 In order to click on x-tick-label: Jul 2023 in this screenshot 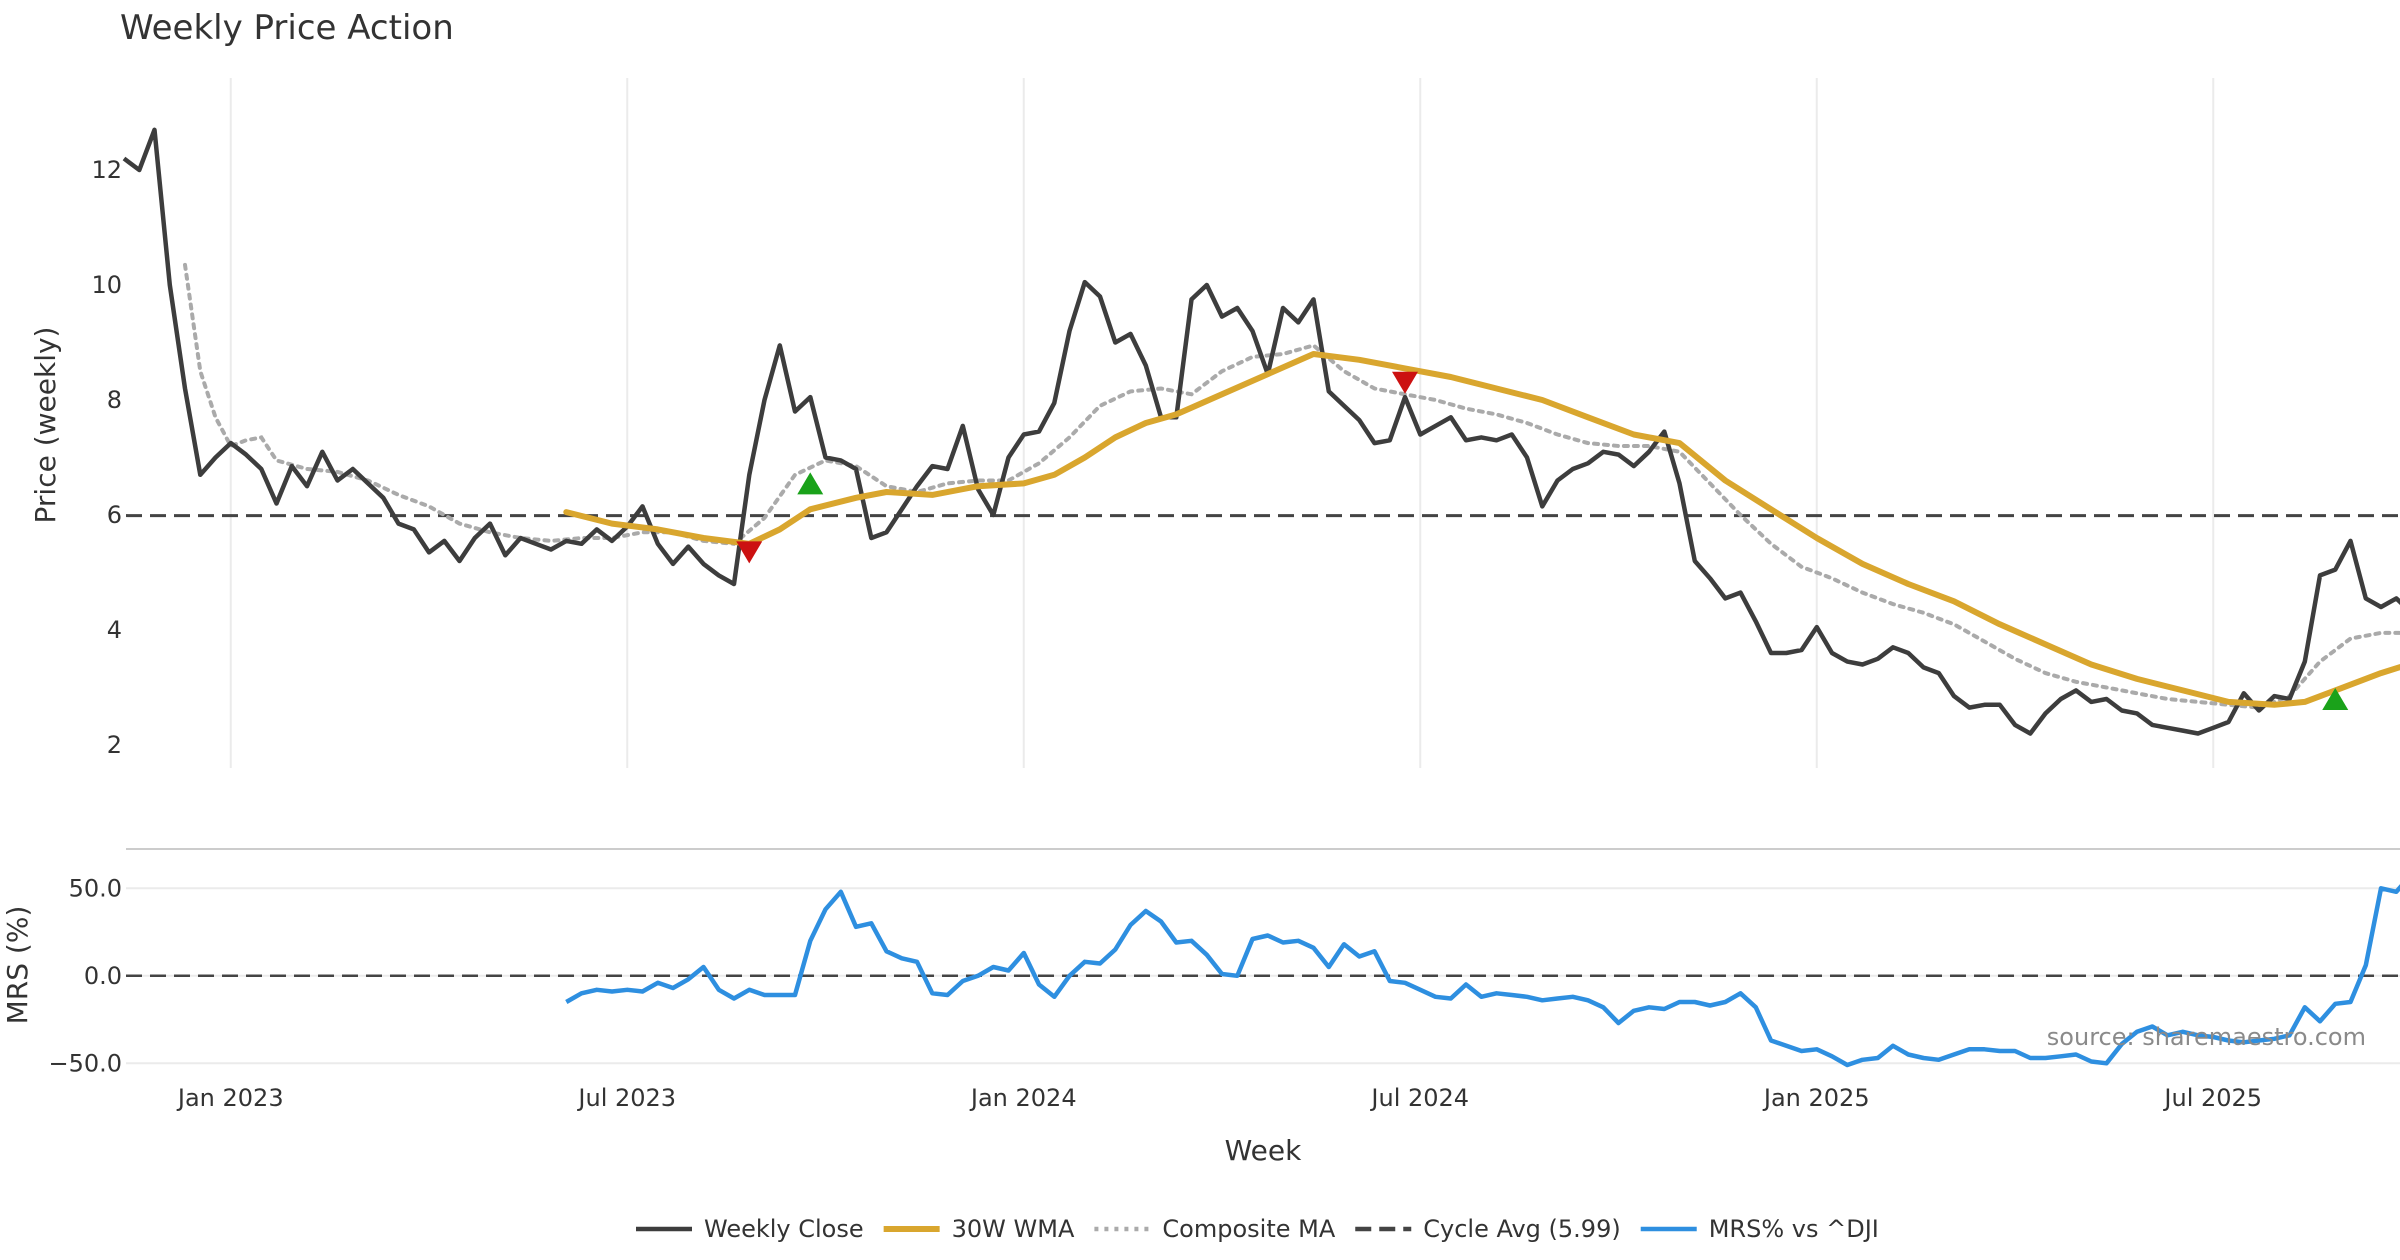, I will do `click(626, 1098)`.